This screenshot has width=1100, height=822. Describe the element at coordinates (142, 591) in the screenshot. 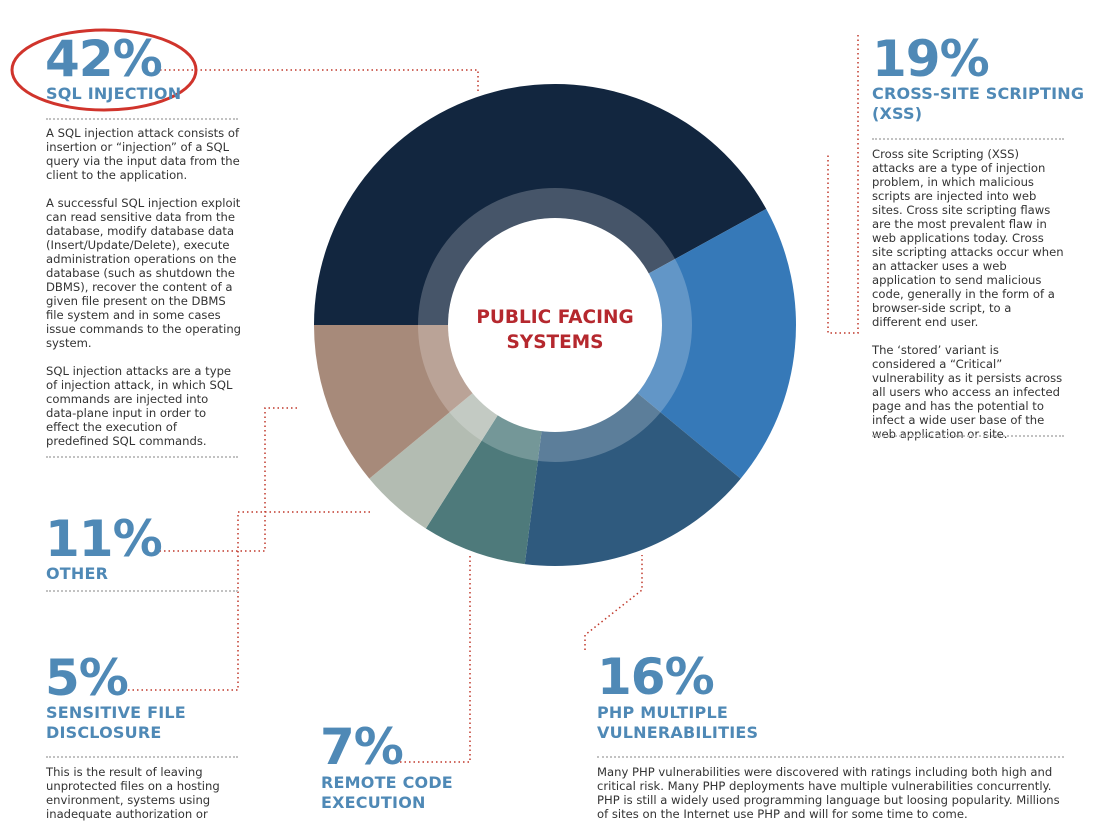

I see `other-divider` at that location.